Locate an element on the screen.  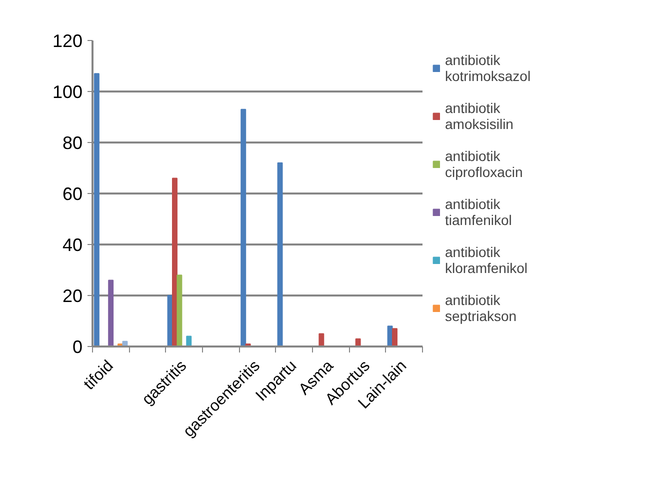
legend-label: antibiotik septriakson is located at coordinates (481, 308).